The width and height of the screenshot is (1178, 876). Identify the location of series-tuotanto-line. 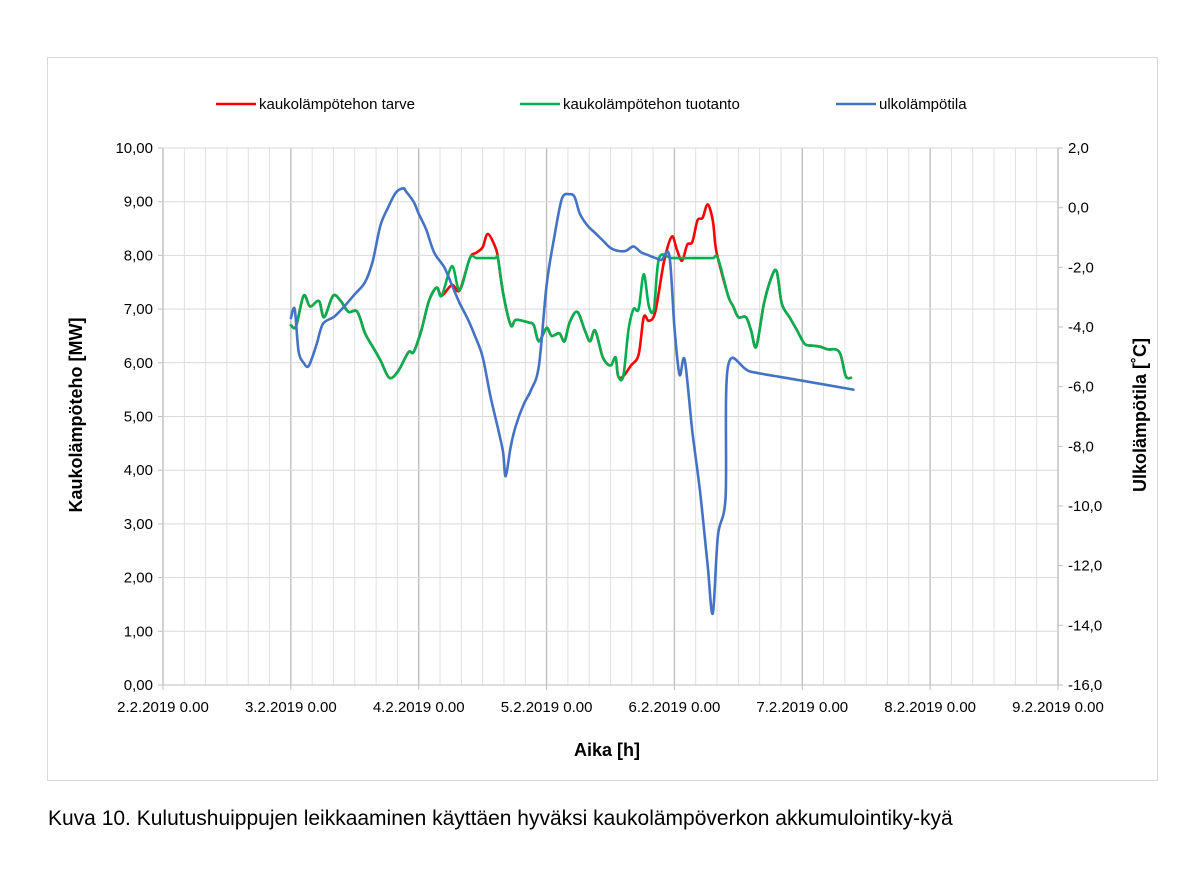
(571, 317).